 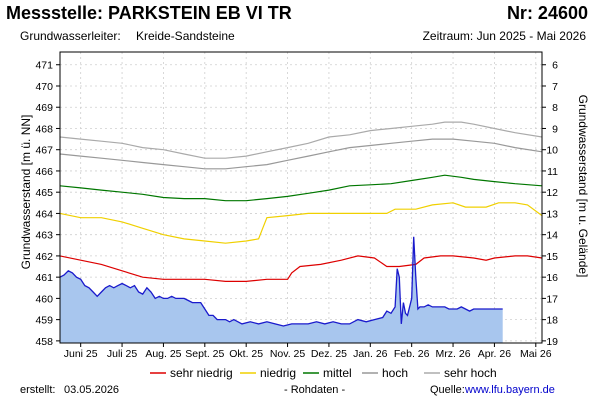 What do you see at coordinates (370, 354) in the screenshot?
I see `x-tick-label: Jan. 26` at bounding box center [370, 354].